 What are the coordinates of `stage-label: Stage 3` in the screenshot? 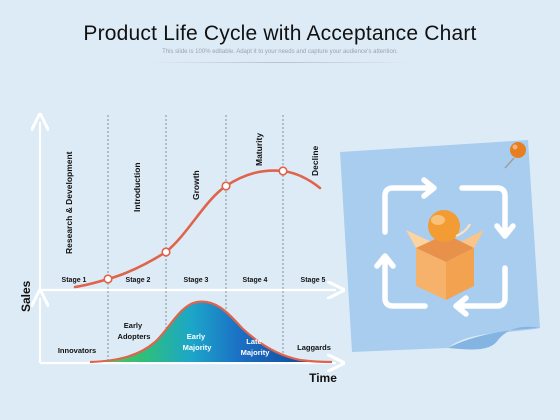 It's located at (196, 280).